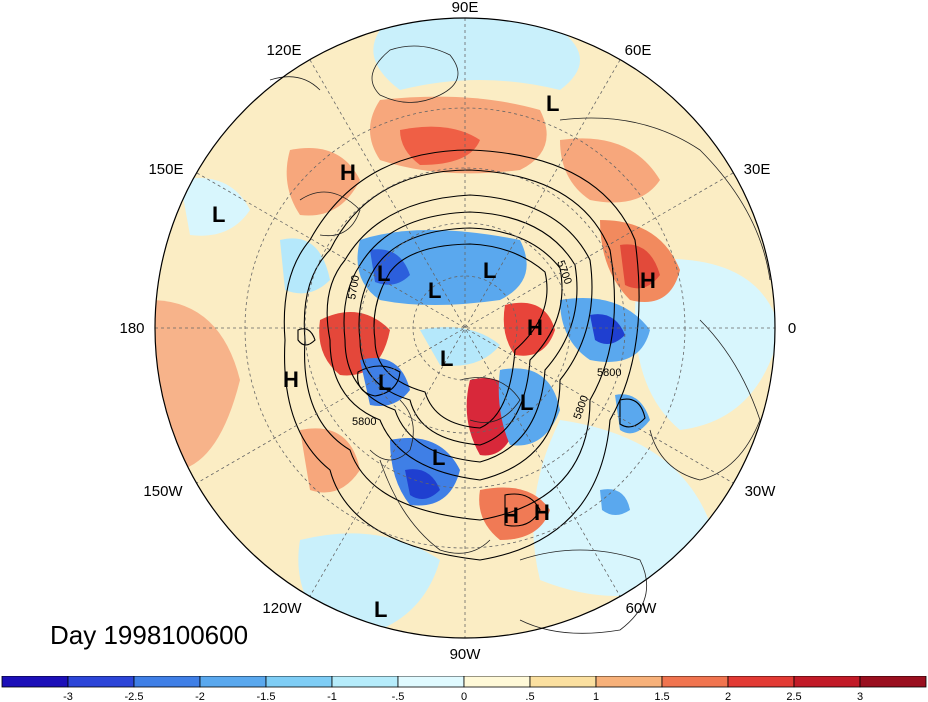 The width and height of the screenshot is (928, 702). Describe the element at coordinates (464, 689) in the screenshot. I see `colorbar: -3 -2.5 -2 -1.5 -1 -.5 0 .5 1 1.5 2 2.5 3` at that location.